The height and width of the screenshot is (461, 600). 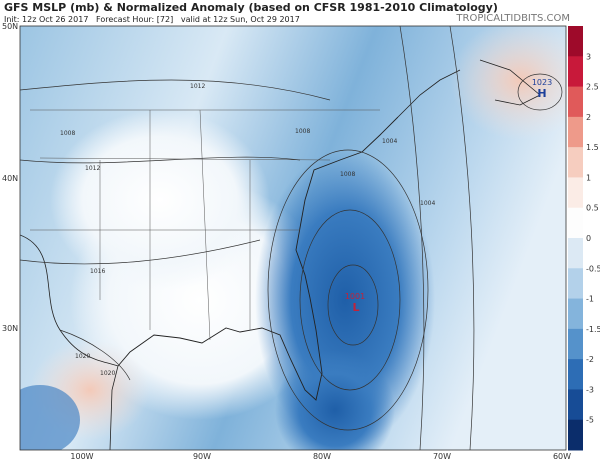 What do you see at coordinates (593, 329) in the screenshot?
I see `colorbar-label: -1.5` at bounding box center [593, 329].